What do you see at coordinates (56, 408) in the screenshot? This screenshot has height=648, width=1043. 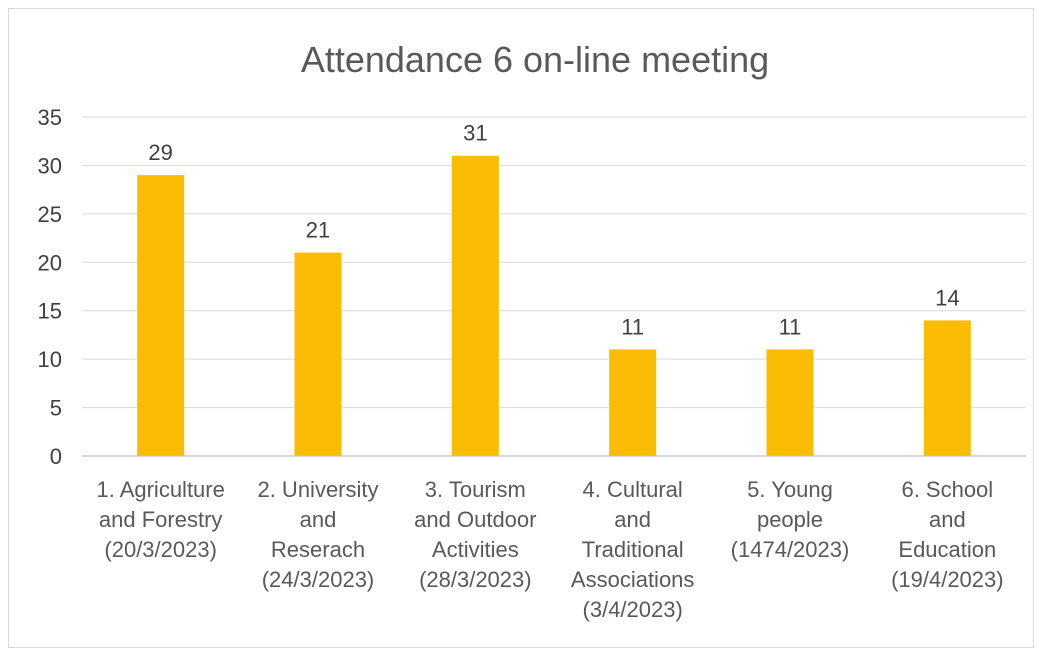 I see `y-tick-label: 5` at bounding box center [56, 408].